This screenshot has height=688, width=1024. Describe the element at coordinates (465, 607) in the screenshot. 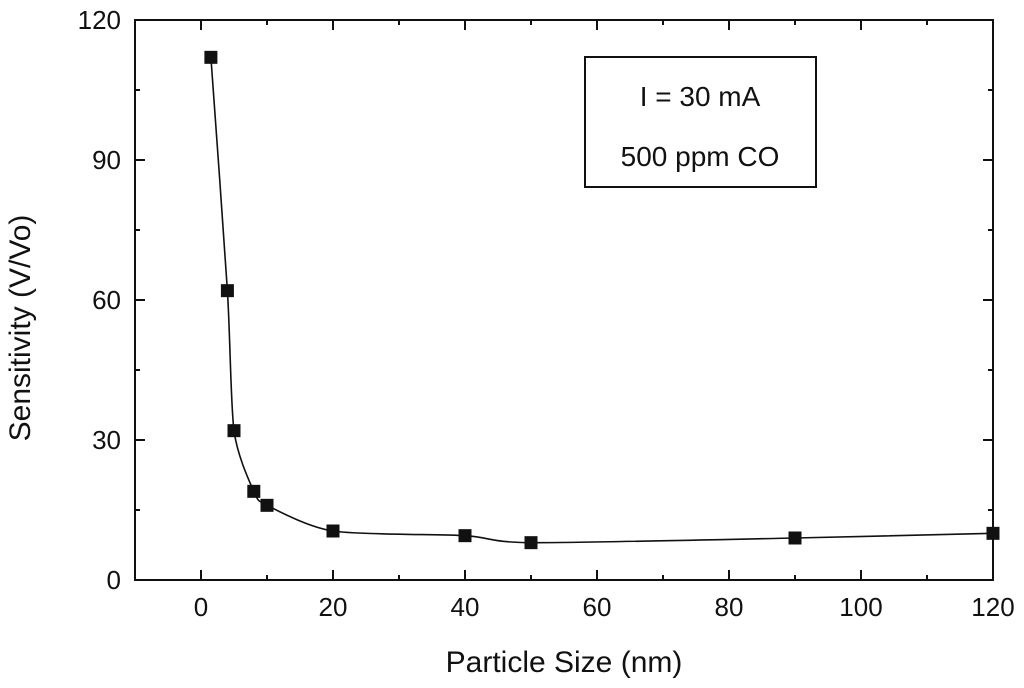

I see `x-tick-label: 40` at that location.